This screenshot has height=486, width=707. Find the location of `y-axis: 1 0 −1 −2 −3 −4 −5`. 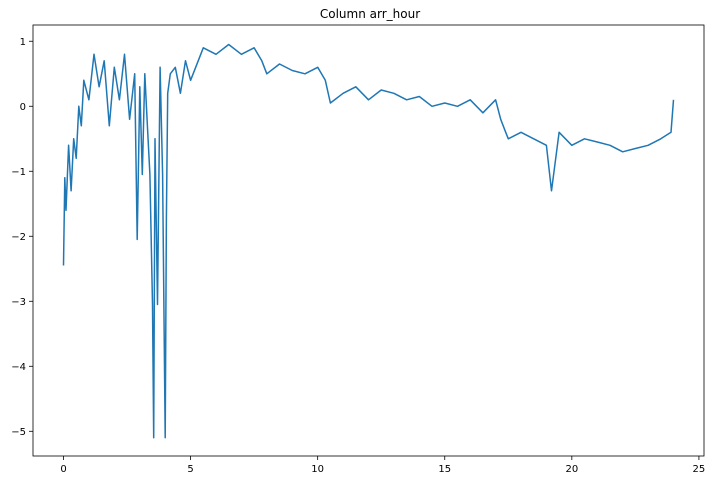

y-axis: 1 0 −1 −2 −3 −4 −5 is located at coordinates (22, 237).